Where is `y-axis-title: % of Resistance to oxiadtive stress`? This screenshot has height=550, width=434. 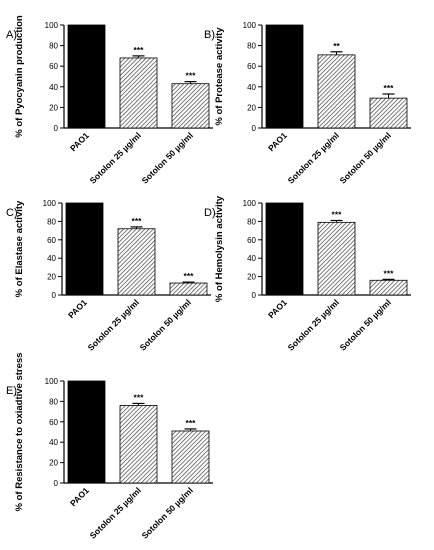 y-axis-title: % of Resistance to oxiadtive stress is located at coordinates (19, 432).